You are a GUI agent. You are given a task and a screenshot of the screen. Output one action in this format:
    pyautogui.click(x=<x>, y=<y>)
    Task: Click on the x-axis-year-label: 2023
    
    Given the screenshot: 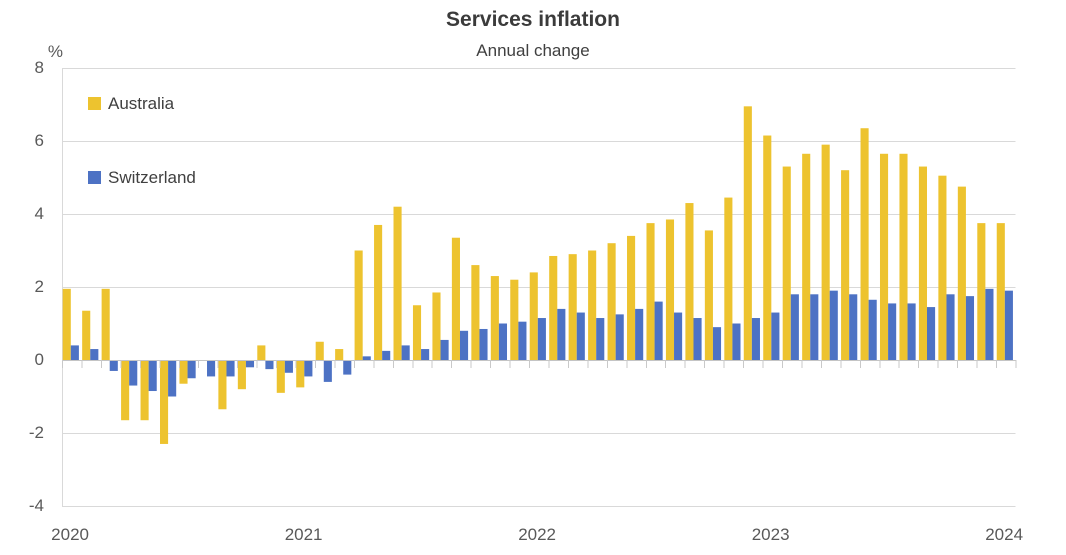 What is the action you would take?
    pyautogui.click(x=770, y=534)
    